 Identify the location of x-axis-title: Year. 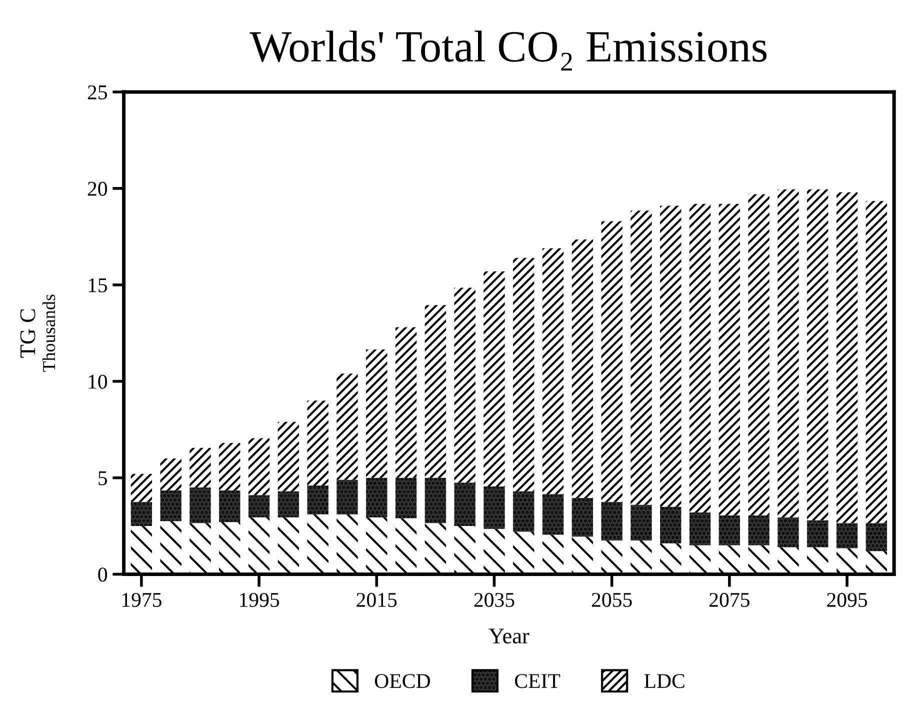
(509, 636).